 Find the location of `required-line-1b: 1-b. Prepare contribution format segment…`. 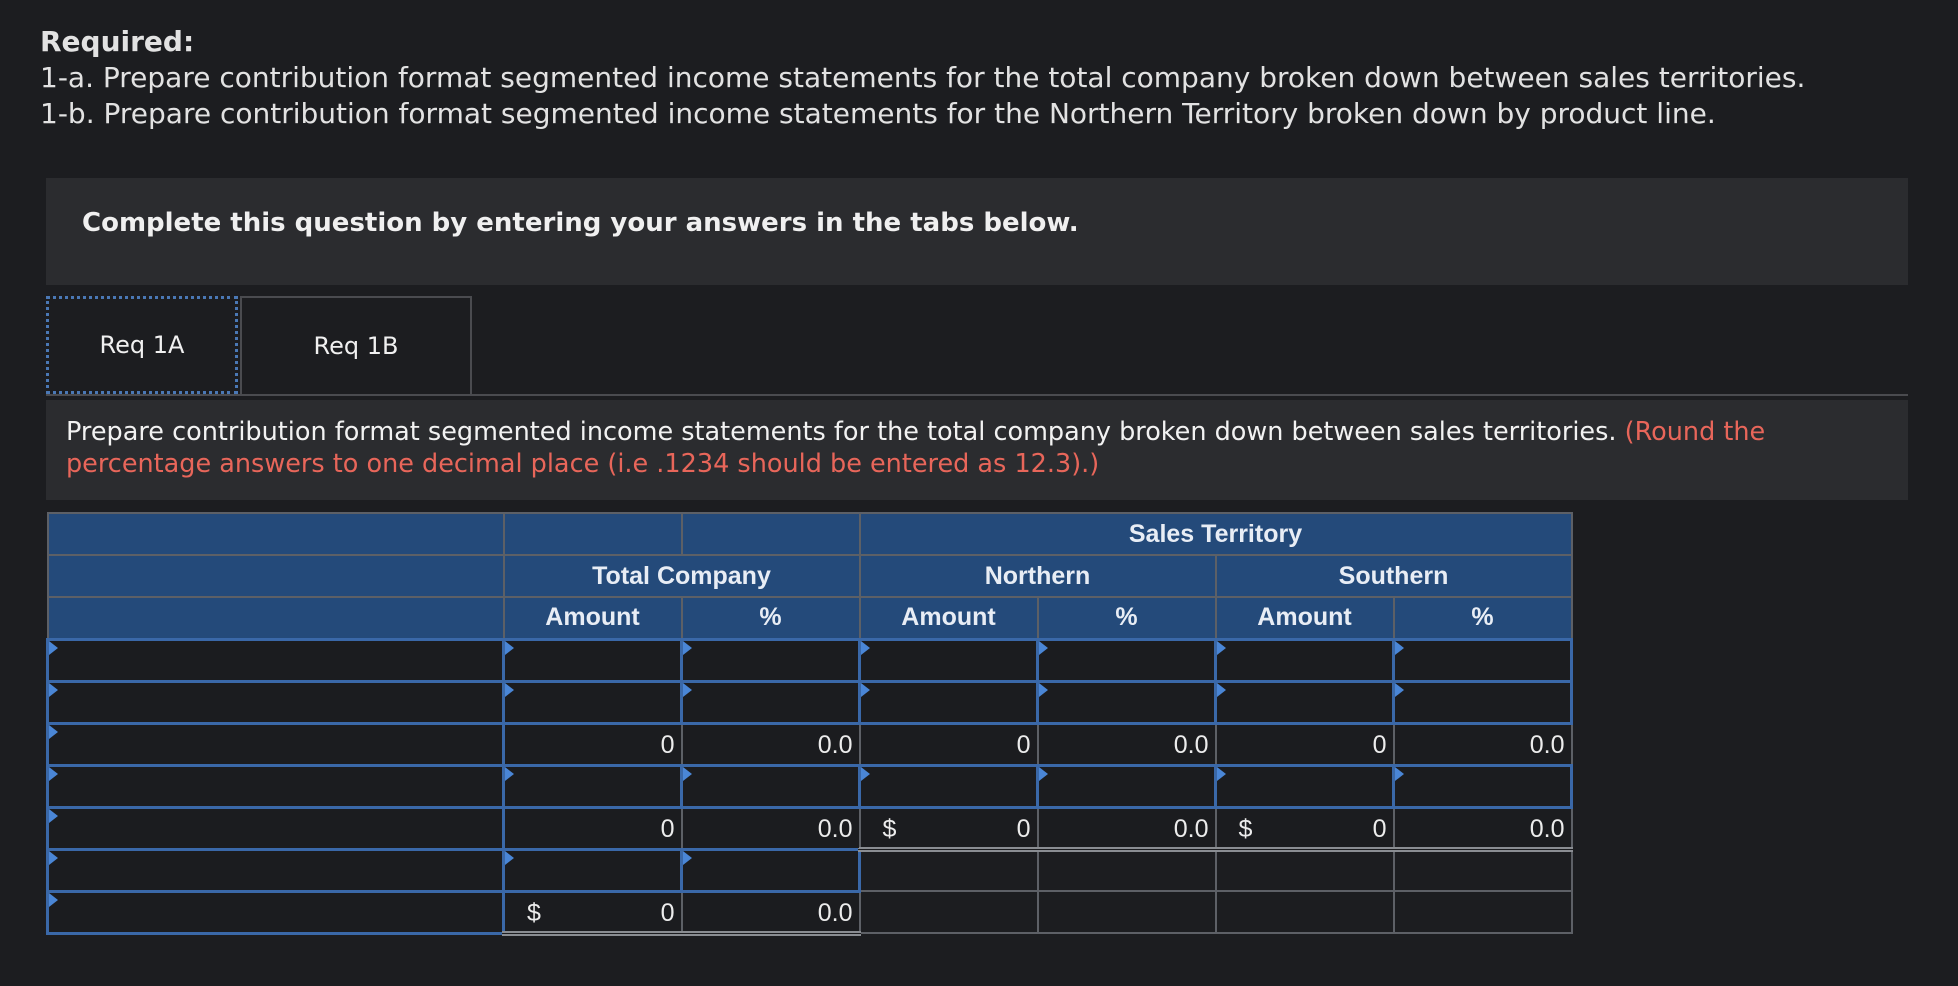

required-line-1b: 1-b. Prepare contribution format segment… is located at coordinates (878, 113).